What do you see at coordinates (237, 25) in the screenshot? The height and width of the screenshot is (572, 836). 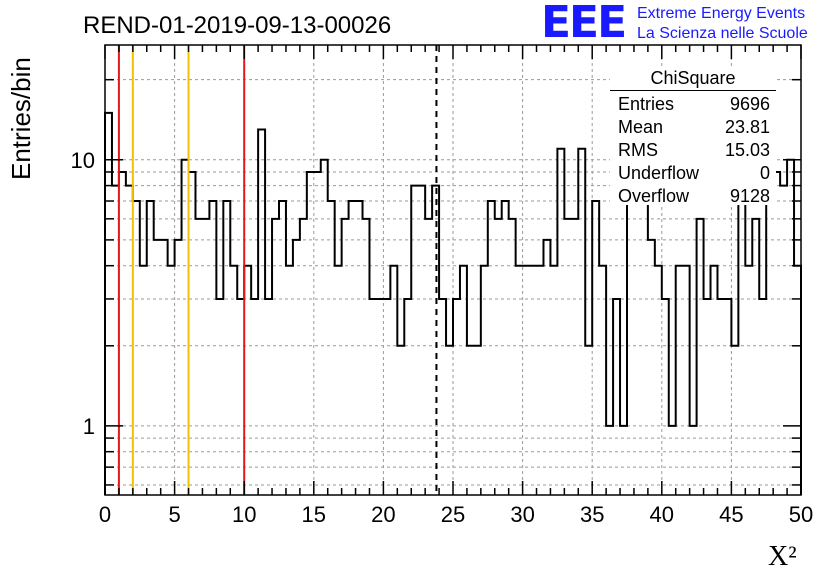 I see `chart-title: REND-01-2019-09-13-00026` at bounding box center [237, 25].